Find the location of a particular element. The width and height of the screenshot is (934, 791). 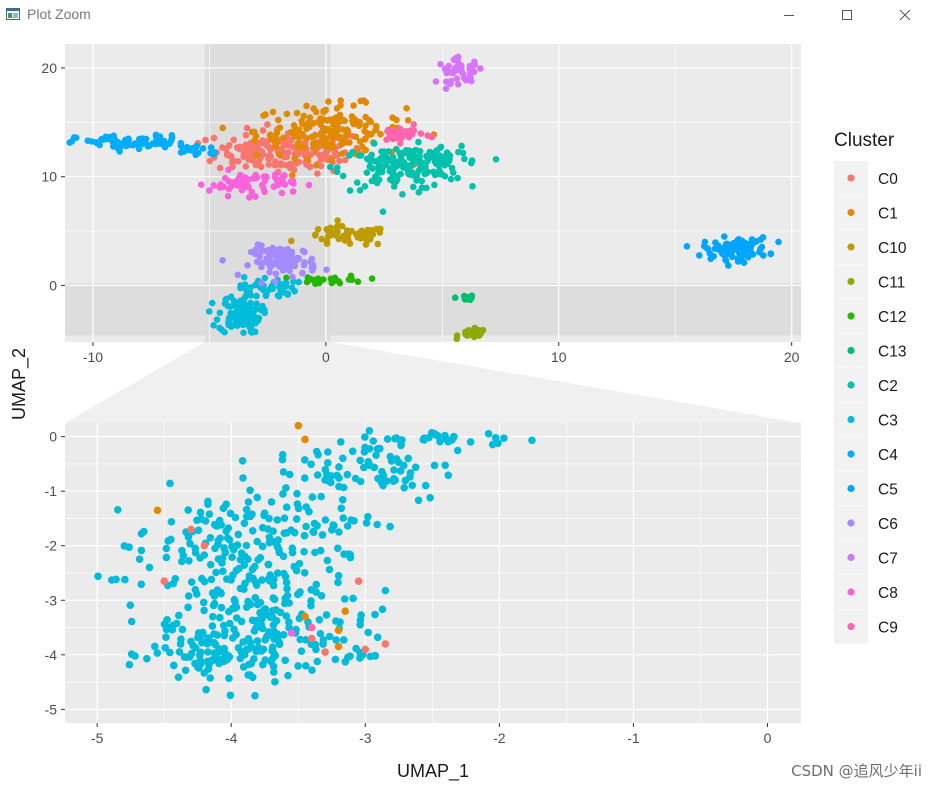

close-button is located at coordinates (905, 15).